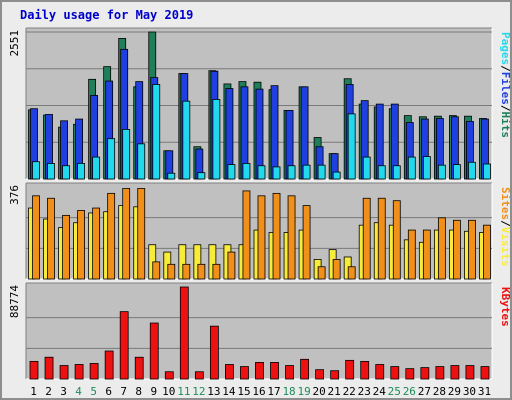  What do you see at coordinates (48, 391) in the screenshot?
I see `x-tick-label: 2` at bounding box center [48, 391].